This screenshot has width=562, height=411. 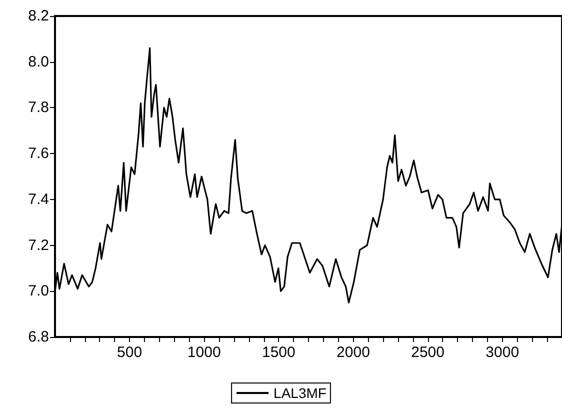 What do you see at coordinates (300, 393) in the screenshot?
I see `legend-label: LAL3MF` at bounding box center [300, 393].